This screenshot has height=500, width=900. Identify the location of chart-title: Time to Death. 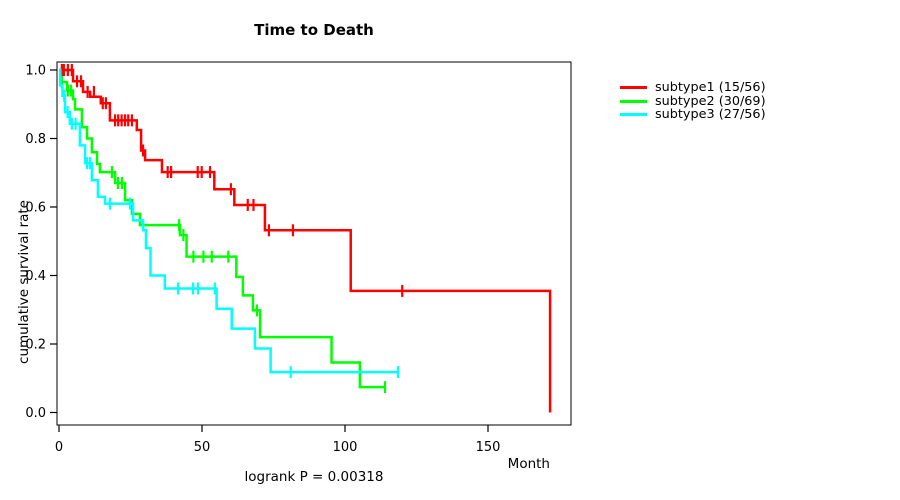
(314, 30).